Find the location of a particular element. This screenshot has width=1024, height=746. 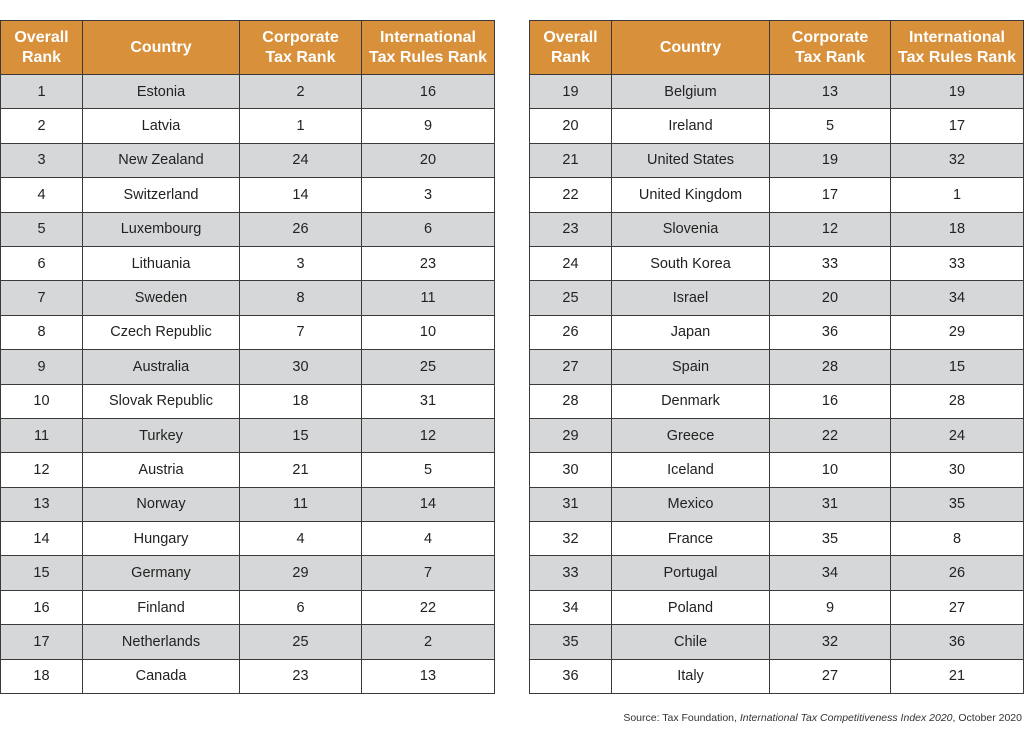

table-cell: Italy is located at coordinates (690, 676).